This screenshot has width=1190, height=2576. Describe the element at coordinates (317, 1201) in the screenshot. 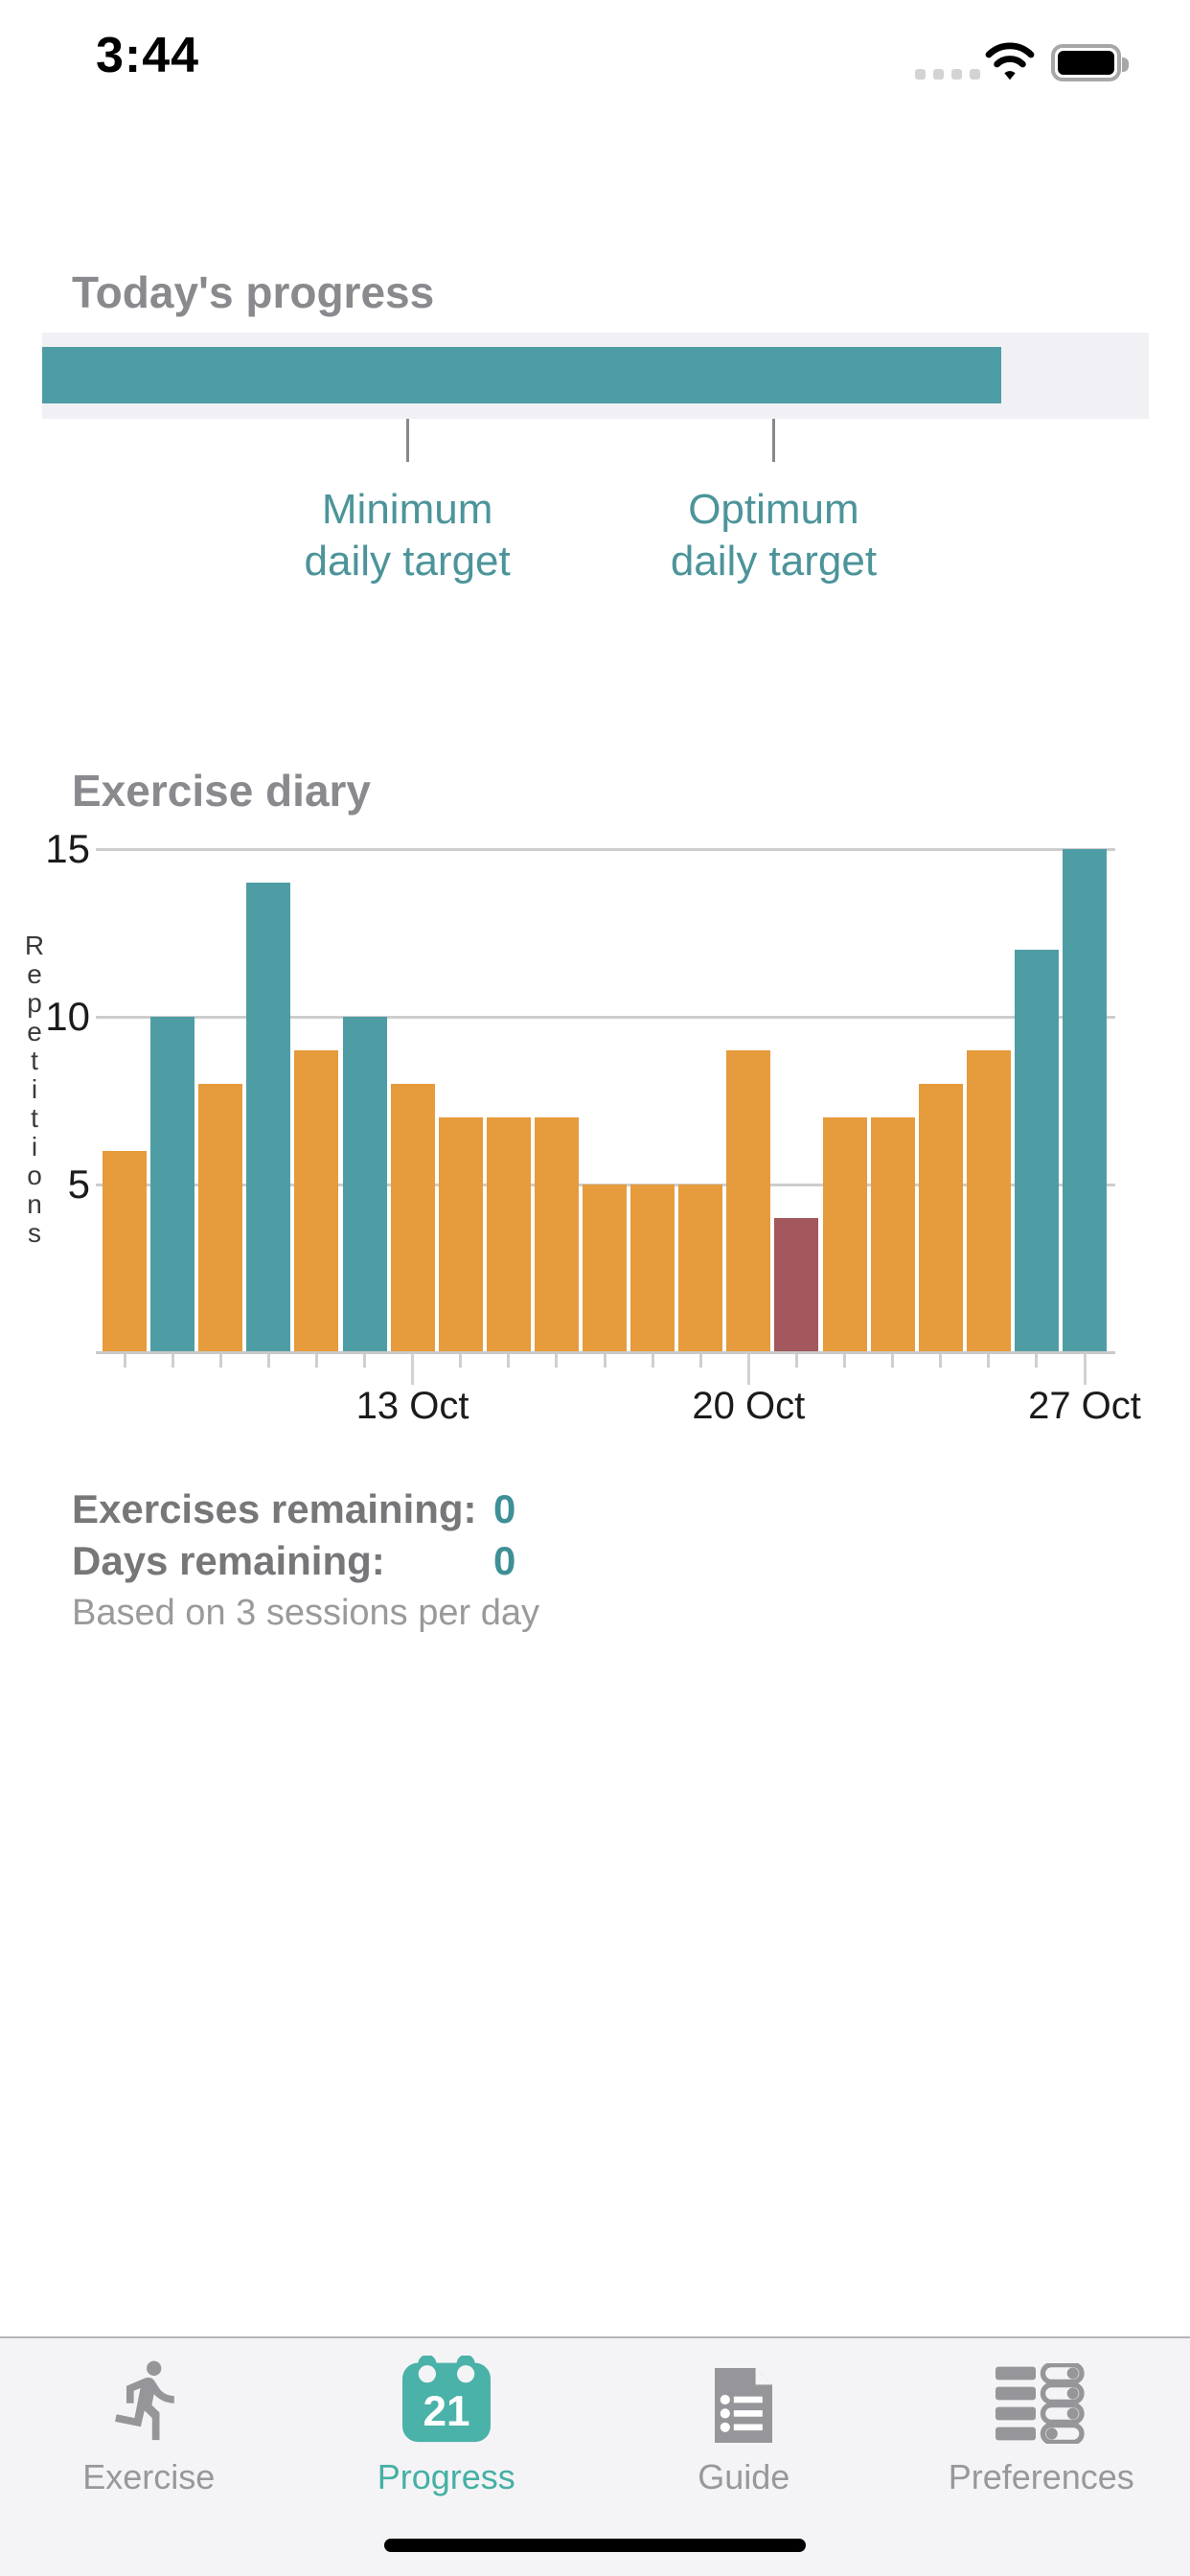

I see `chart-bar-11-oct` at that location.